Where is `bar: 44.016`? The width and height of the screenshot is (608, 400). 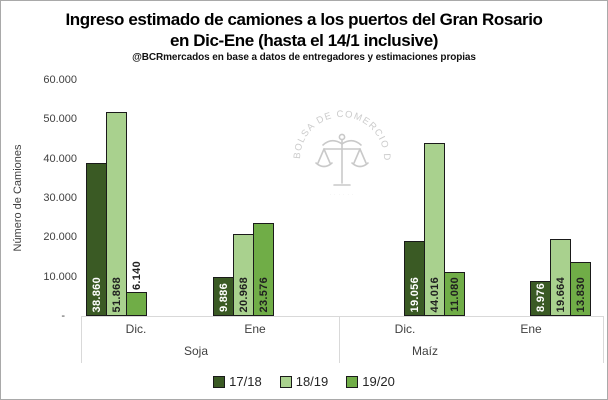 bar: 44.016 is located at coordinates (434, 229).